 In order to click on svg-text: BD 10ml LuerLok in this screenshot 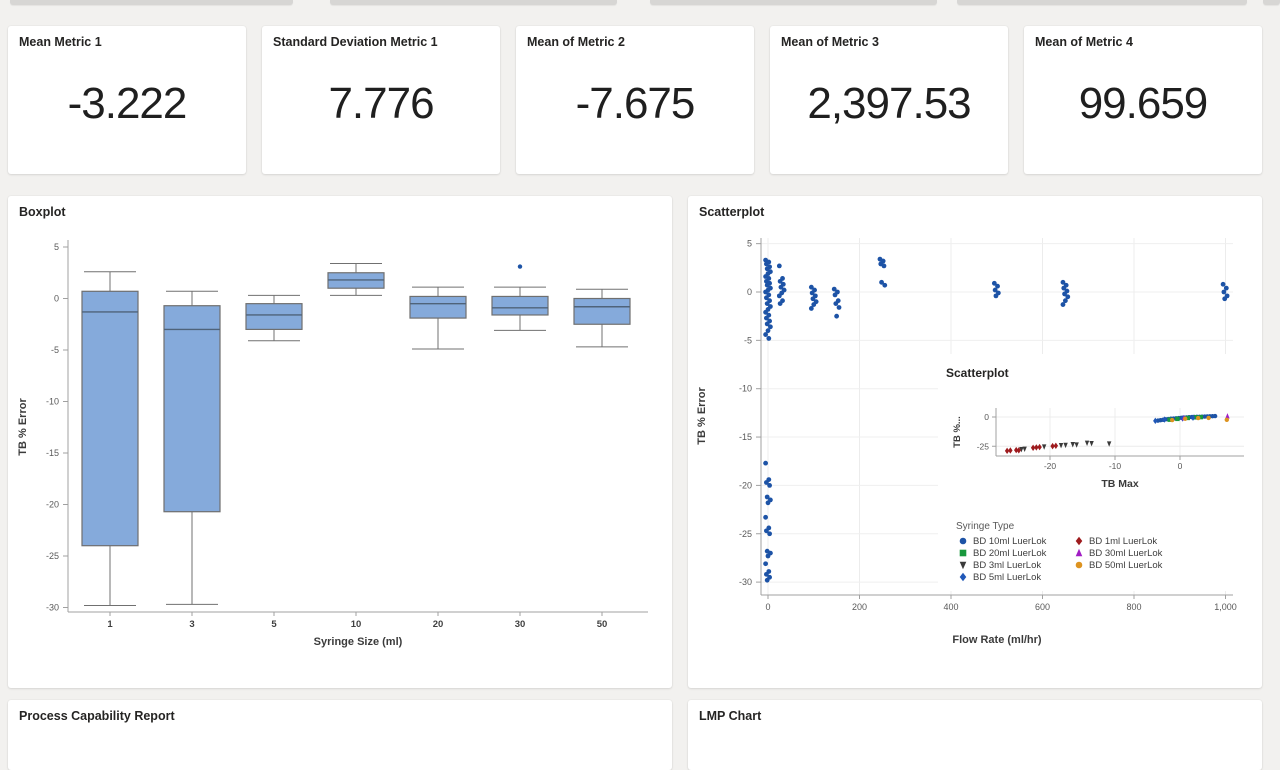, I will do `click(1010, 541)`.